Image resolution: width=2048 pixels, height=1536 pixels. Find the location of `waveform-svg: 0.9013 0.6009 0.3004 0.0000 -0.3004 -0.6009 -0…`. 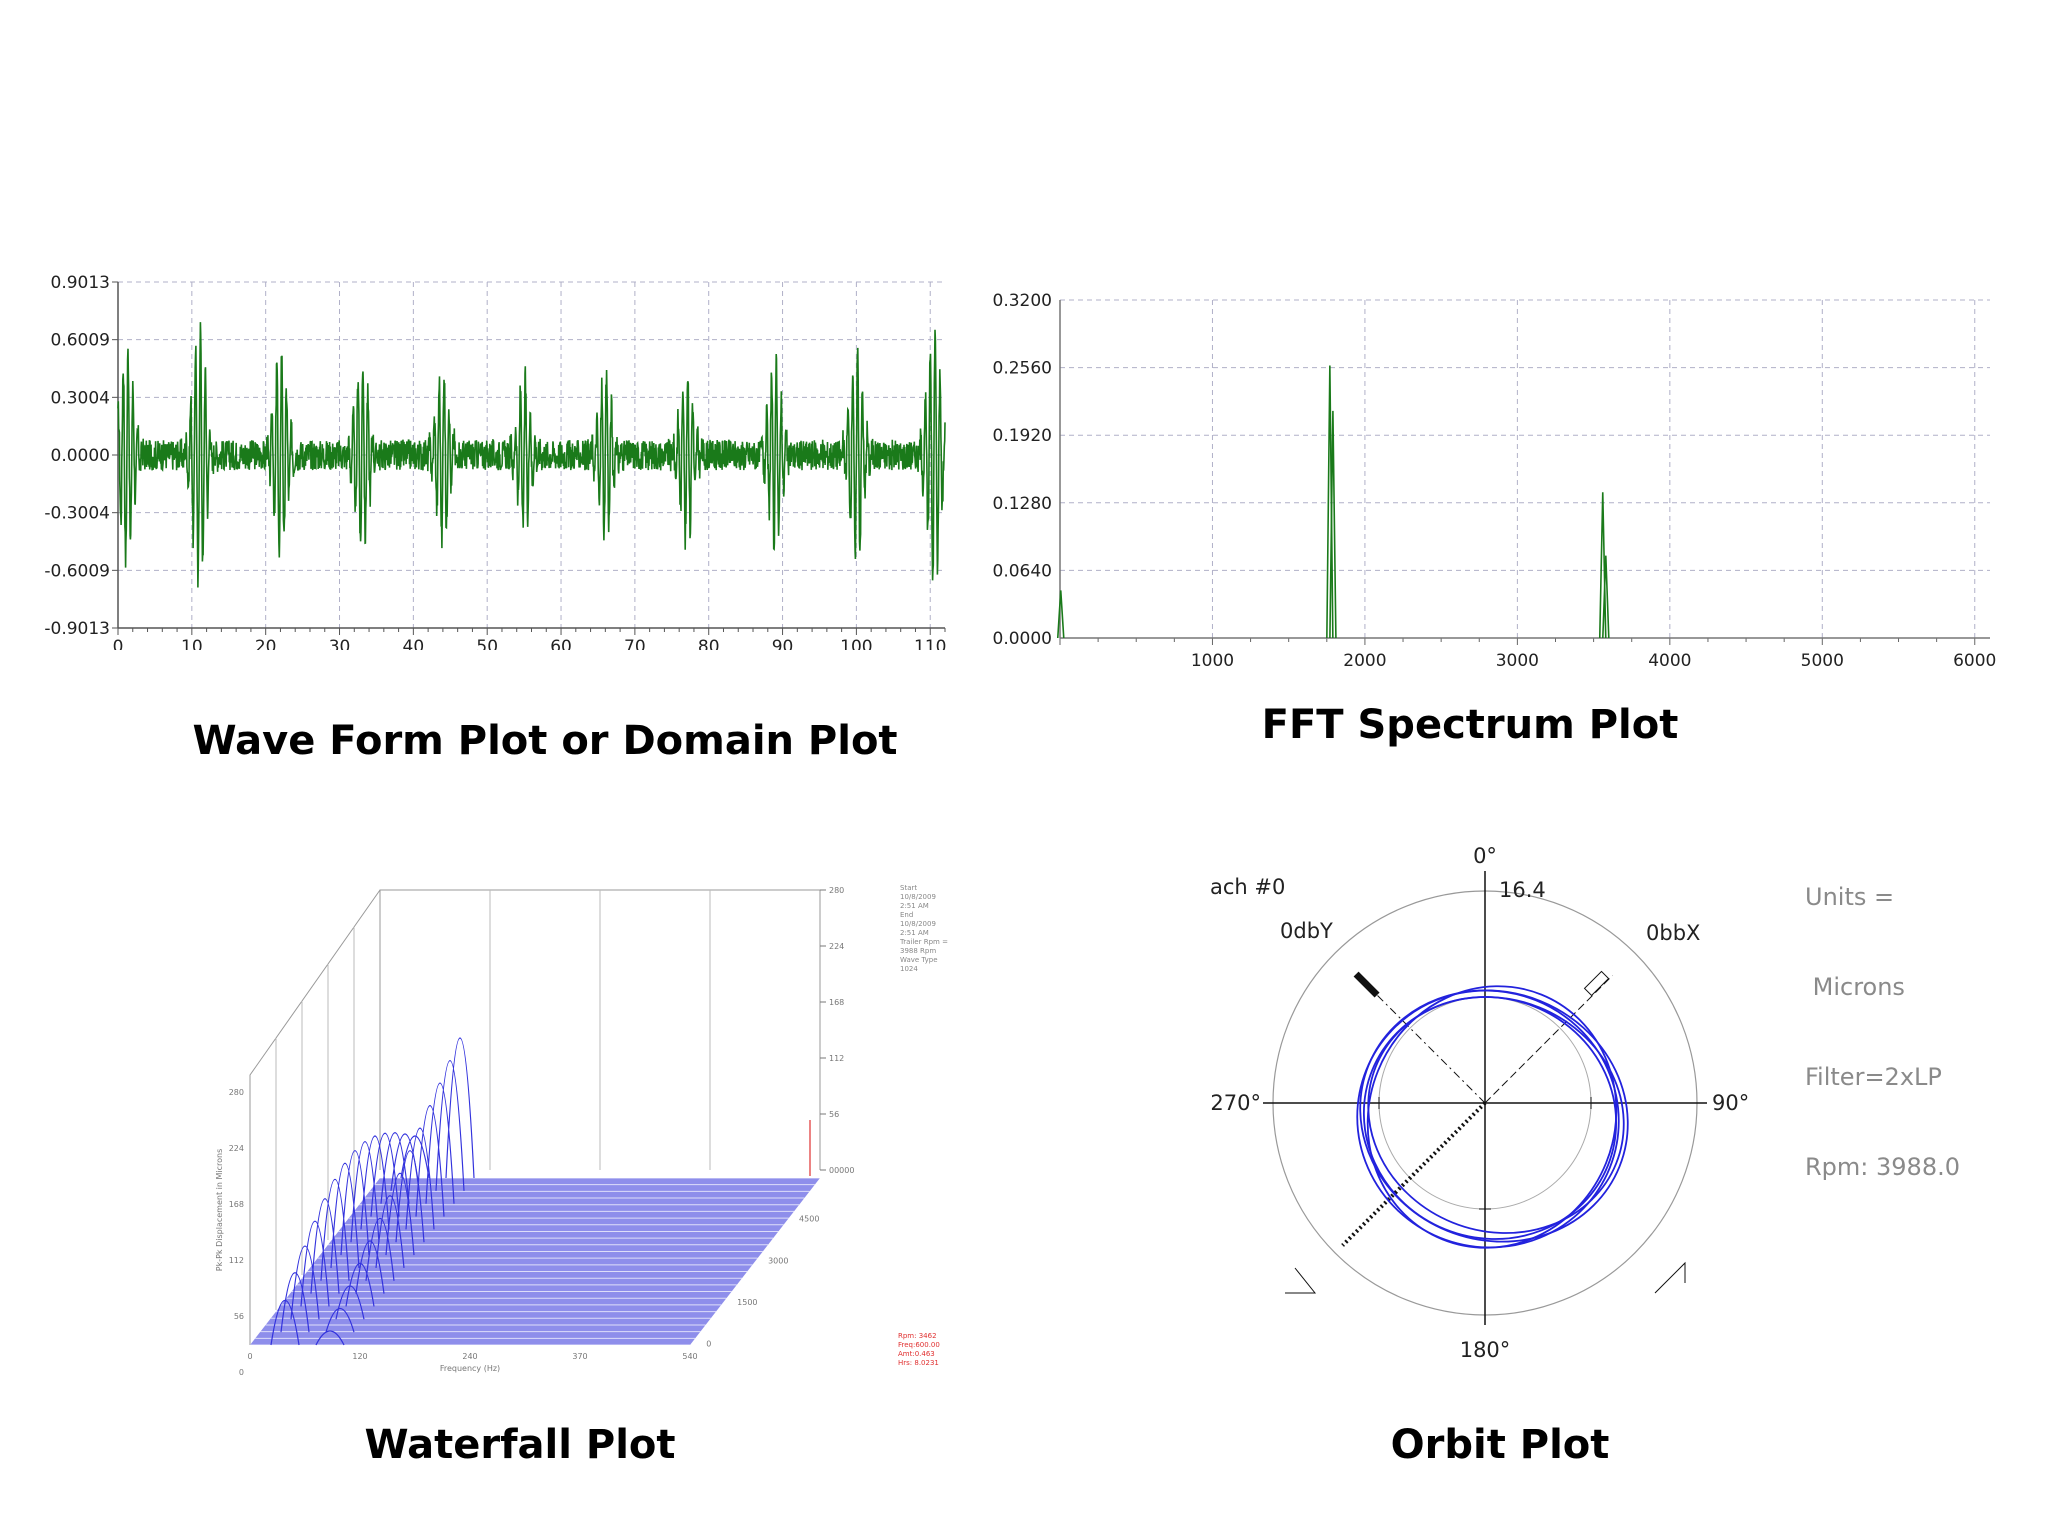

waveform-svg: 0.9013 0.6009 0.3004 0.0000 -0.3004 -0.6009 -0… is located at coordinates (495, 461).